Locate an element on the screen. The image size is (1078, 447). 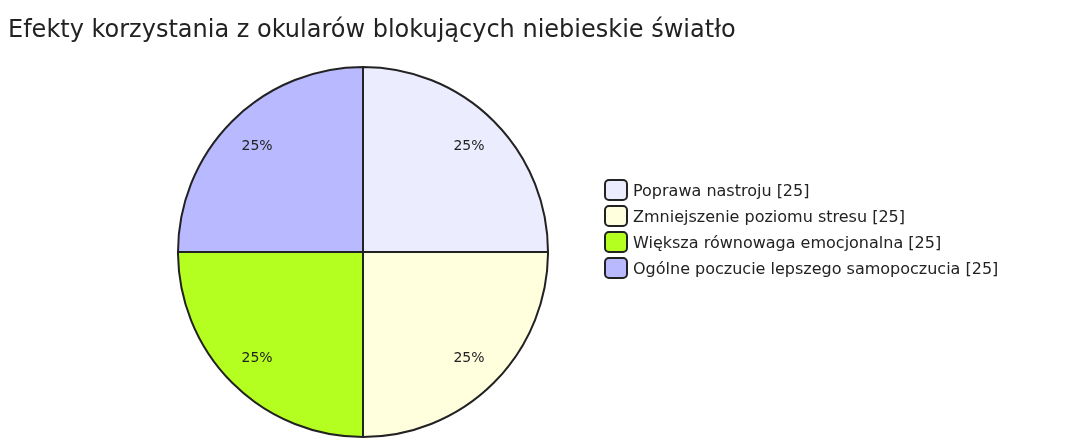
legend-label: Ogólne poczucie lepszego samopoczucia [25] is located at coordinates (816, 268).